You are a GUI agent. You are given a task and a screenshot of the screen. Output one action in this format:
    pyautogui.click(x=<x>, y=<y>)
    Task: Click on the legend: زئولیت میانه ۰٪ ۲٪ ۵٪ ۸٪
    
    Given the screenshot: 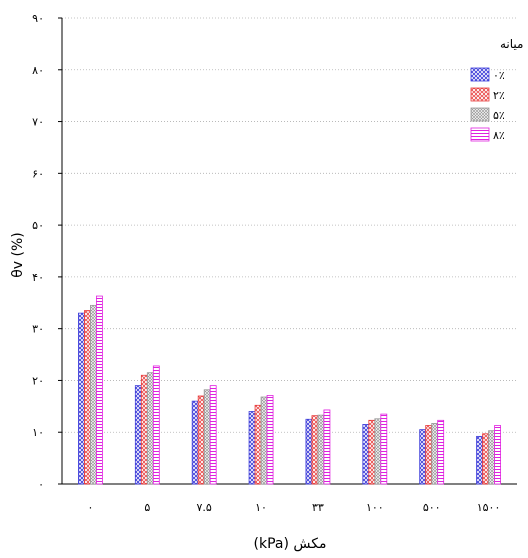 What is the action you would take?
    pyautogui.click(x=499, y=89)
    